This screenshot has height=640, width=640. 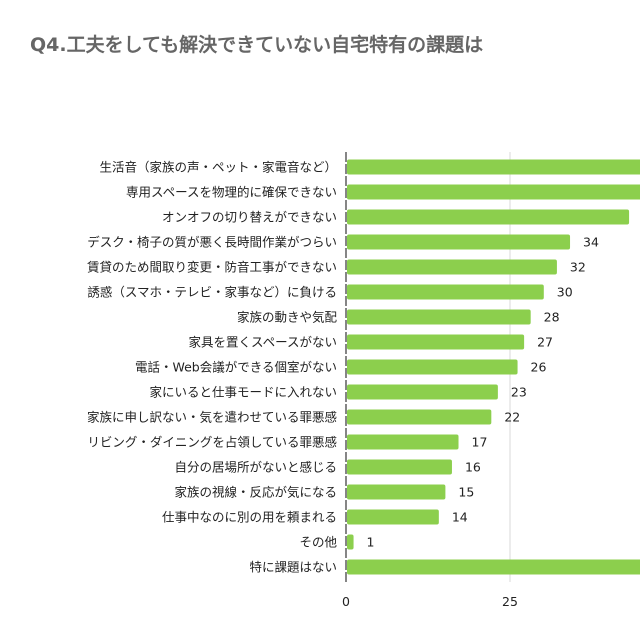 I want to click on data-label: 22, so click(x=512, y=417).